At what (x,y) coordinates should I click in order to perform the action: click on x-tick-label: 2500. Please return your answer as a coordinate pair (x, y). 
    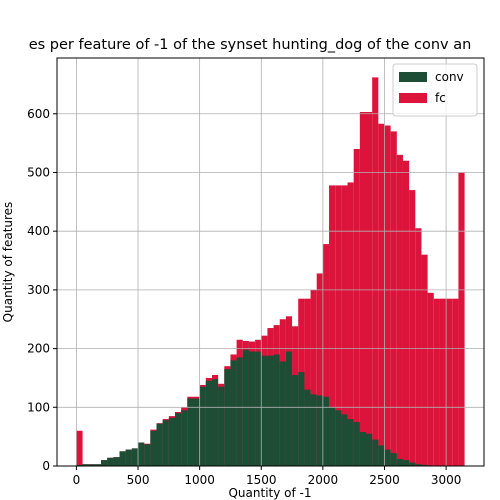
    Looking at the image, I should click on (384, 480).